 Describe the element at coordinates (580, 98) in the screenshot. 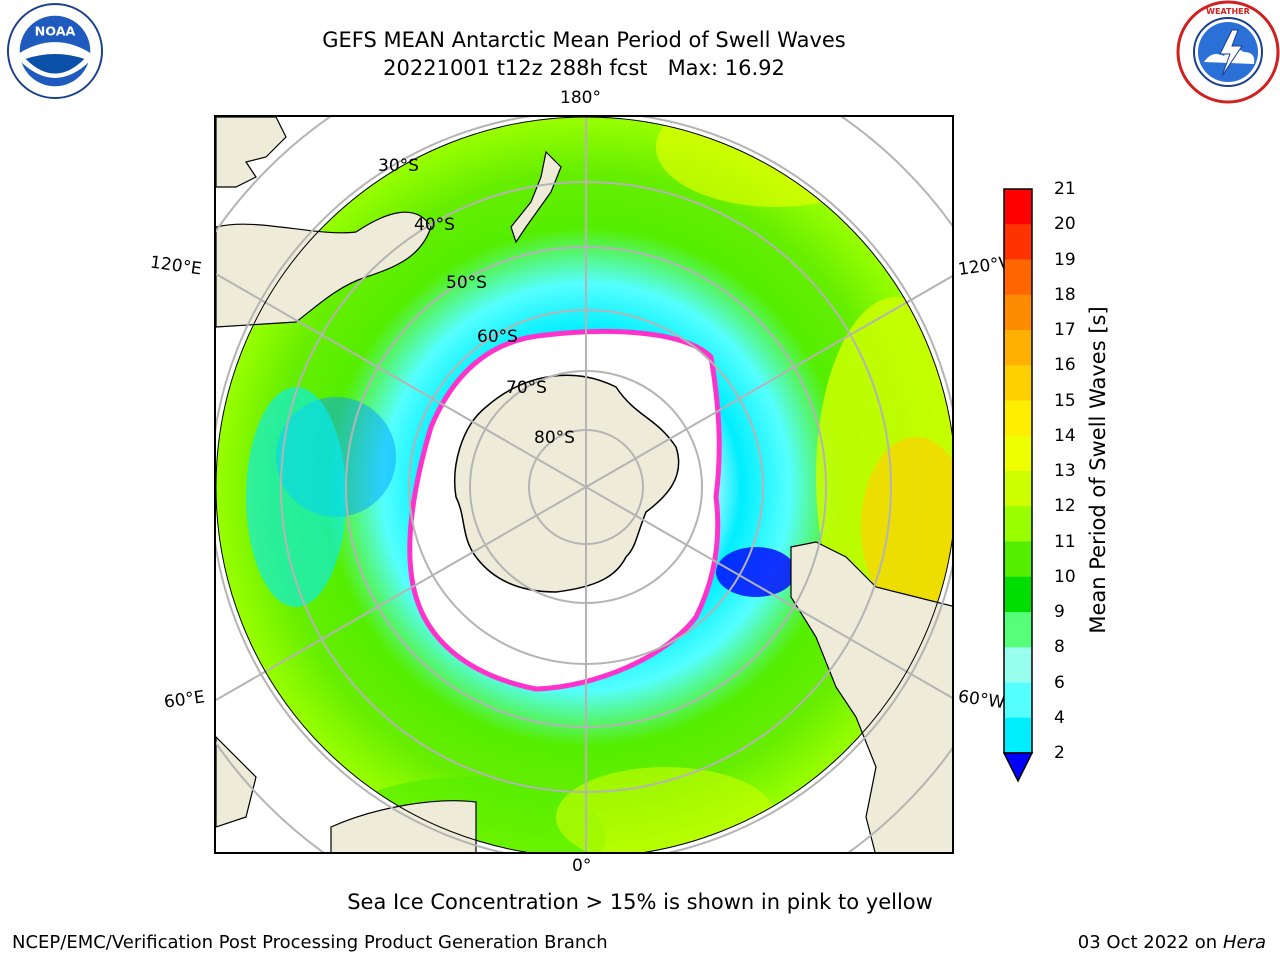

I see `lon-label-180: 180°` at that location.